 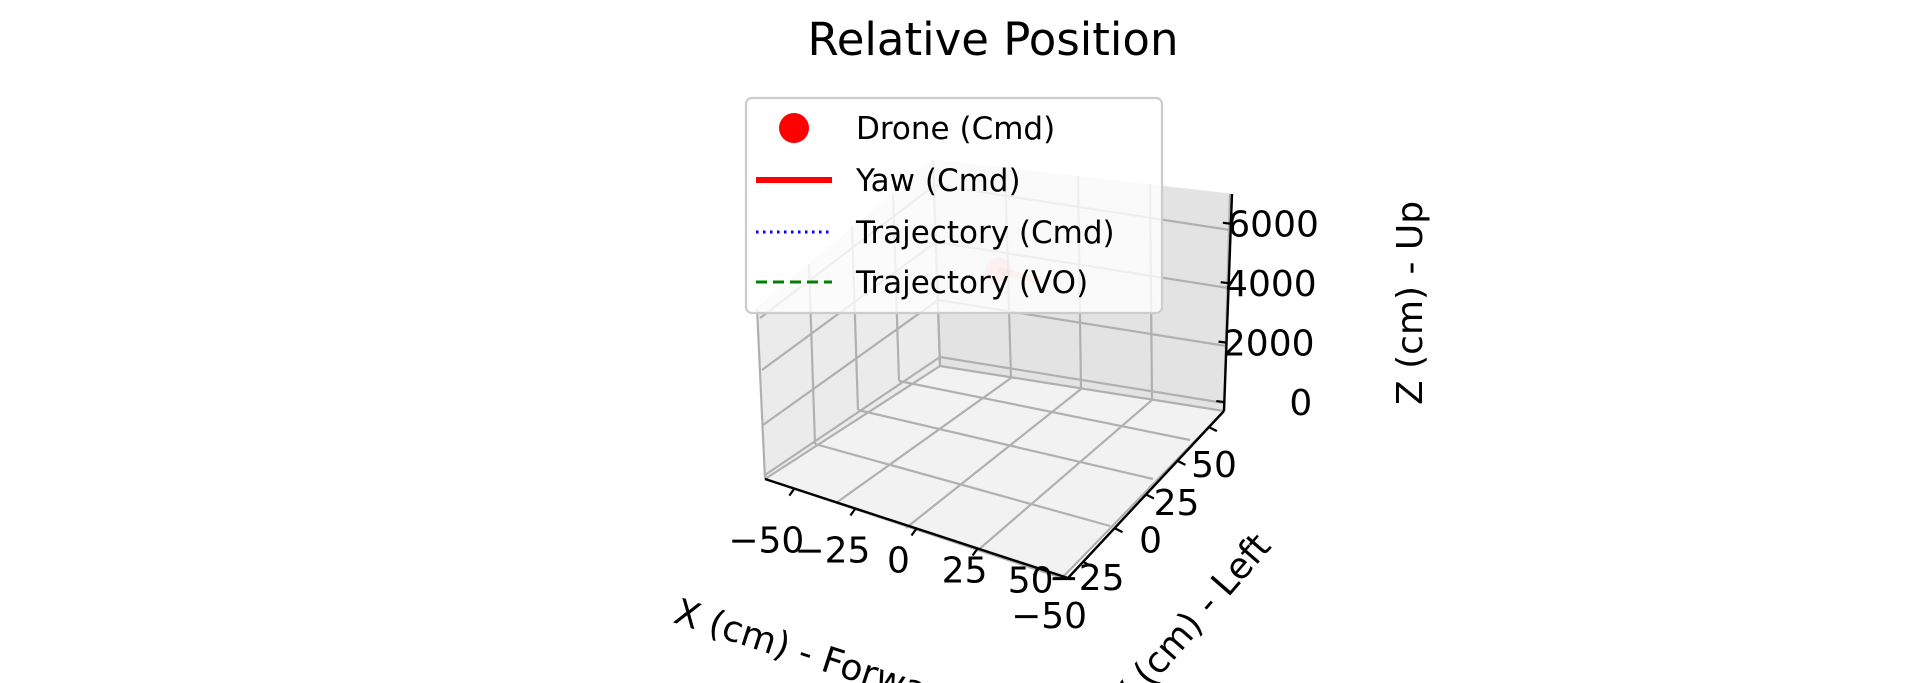 I want to click on legend-label: Yaw (Cmd), so click(x=938, y=181).